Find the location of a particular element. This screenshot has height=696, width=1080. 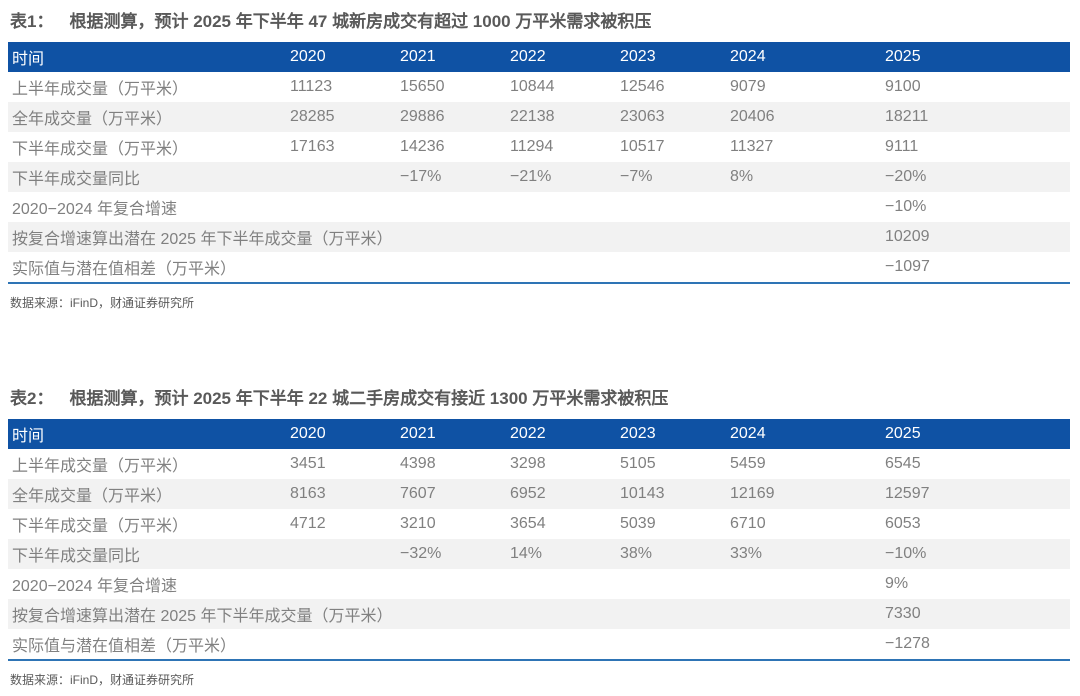

year-column-header: 2025 is located at coordinates (977, 434).